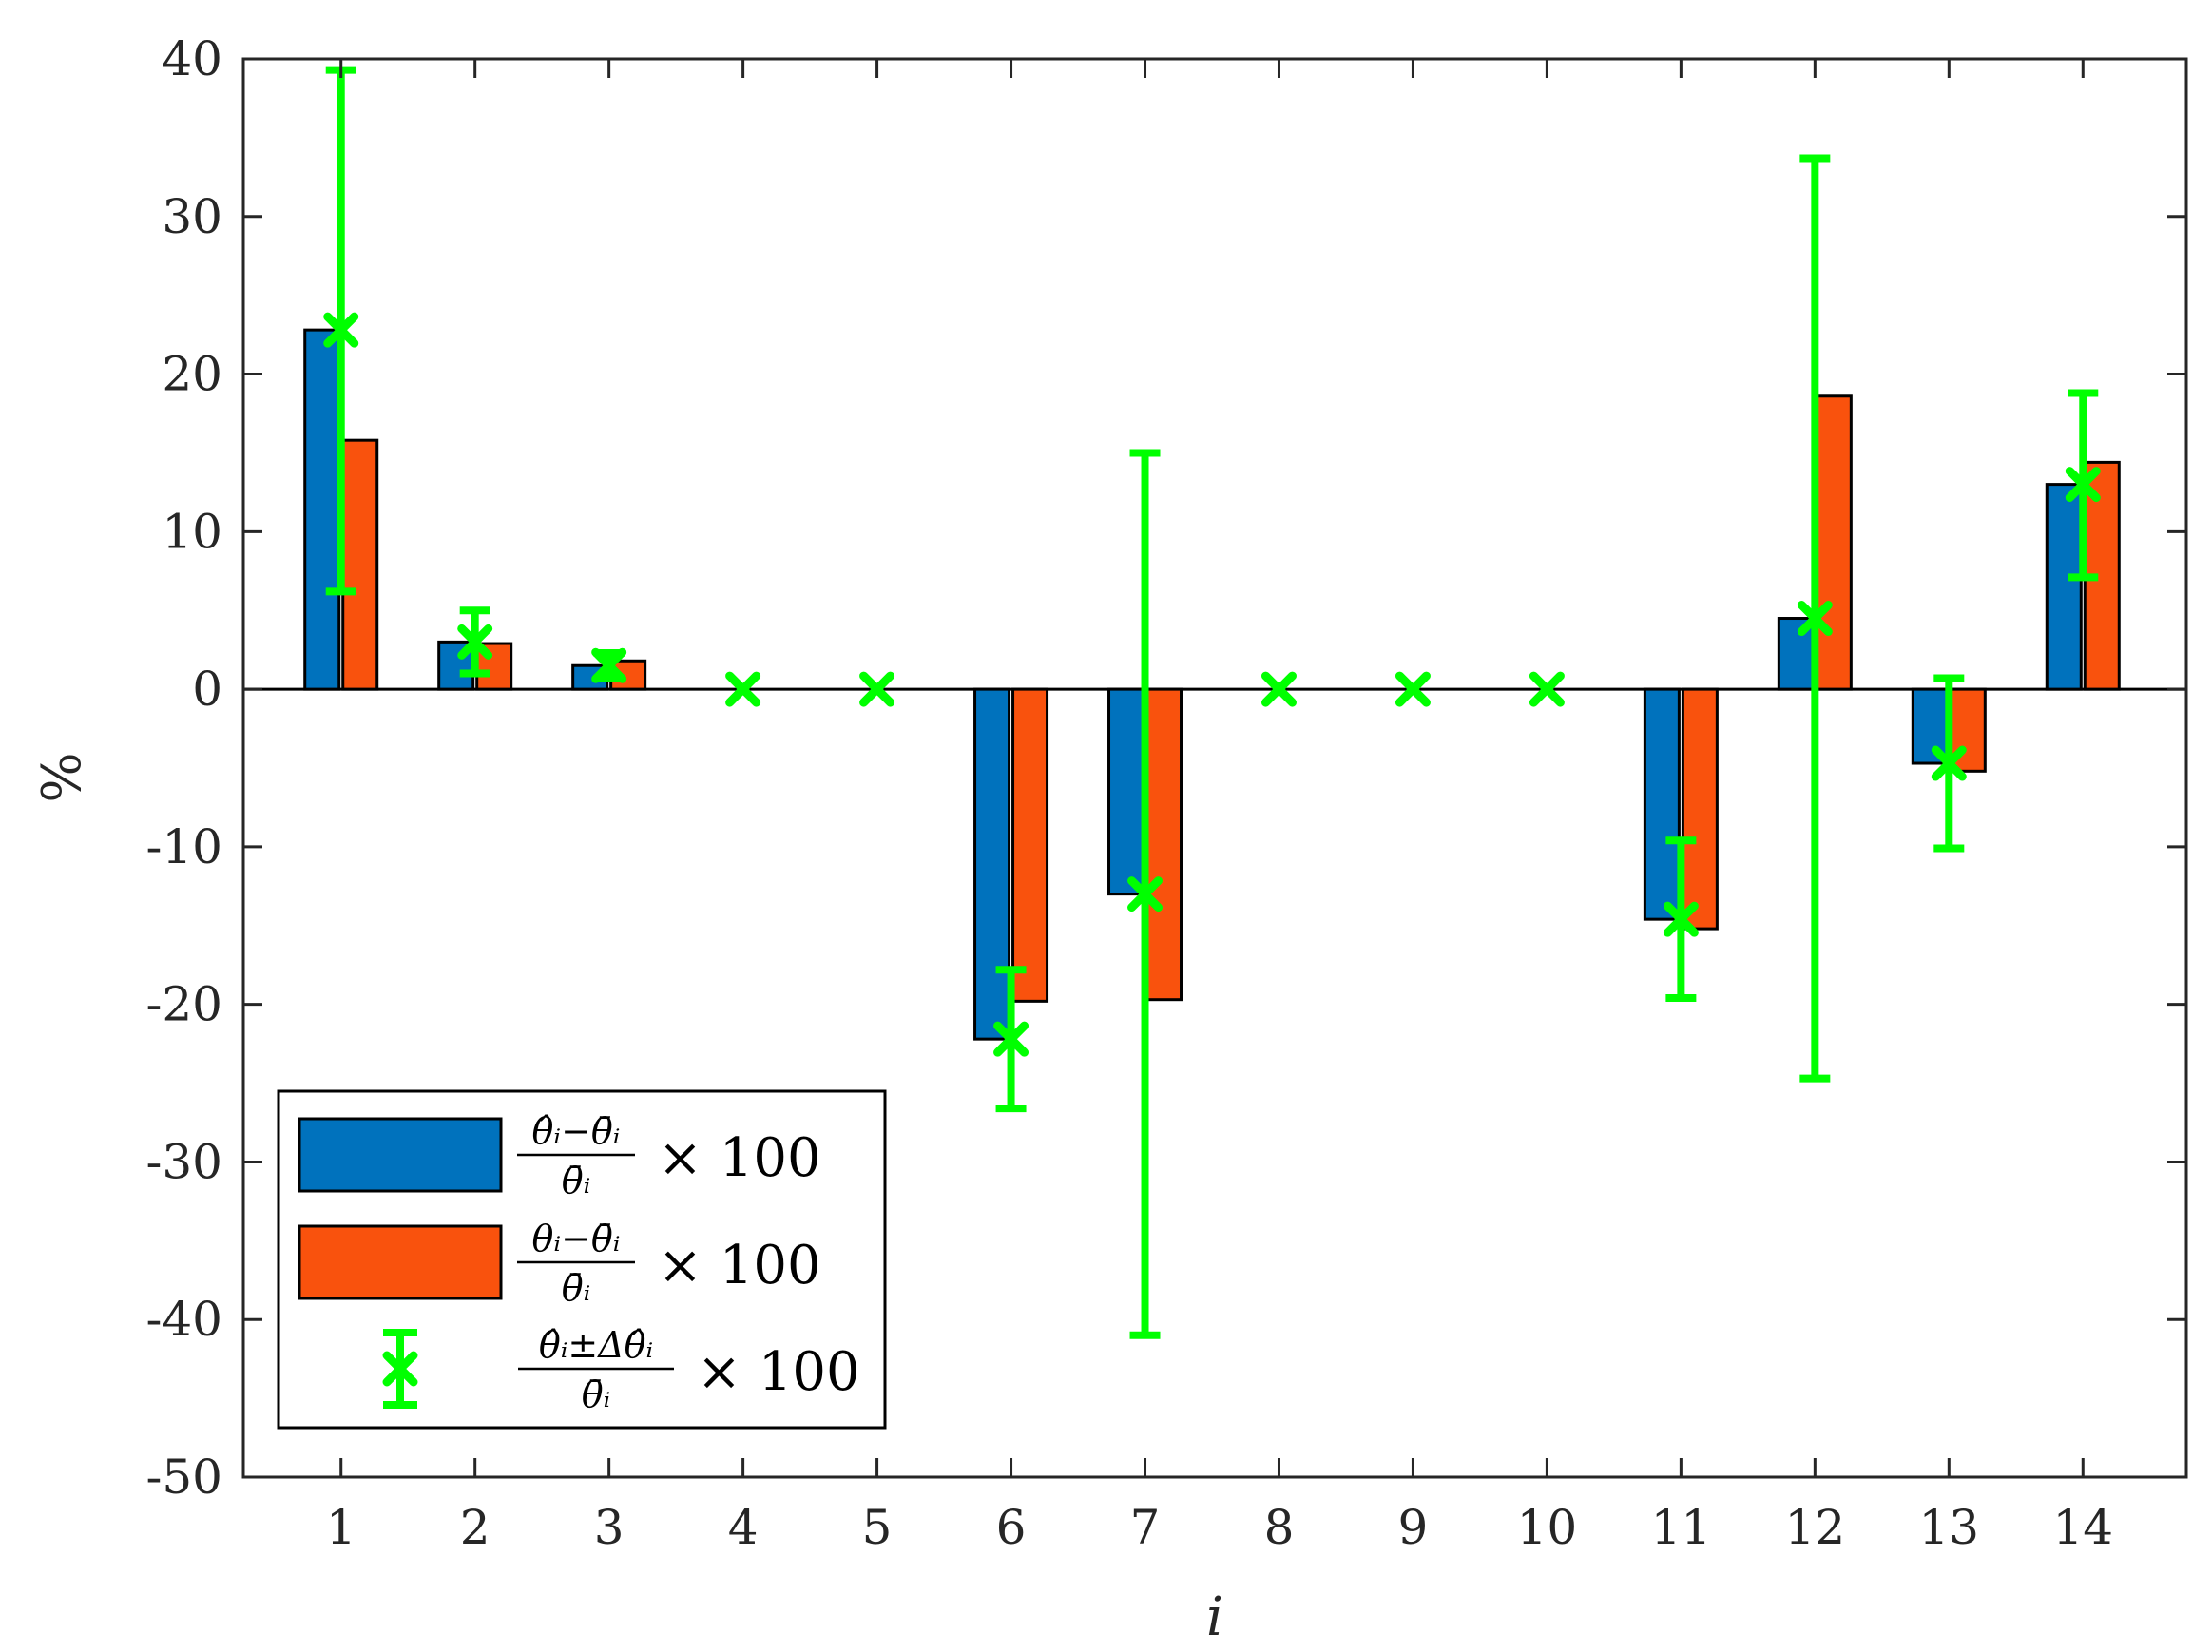 The image size is (2212, 1652). Describe the element at coordinates (560, 1263) in the screenshot. I see `legend-entry-2: θᵢ−θ̄ᵢ θ̄ᵢ × 100` at that location.